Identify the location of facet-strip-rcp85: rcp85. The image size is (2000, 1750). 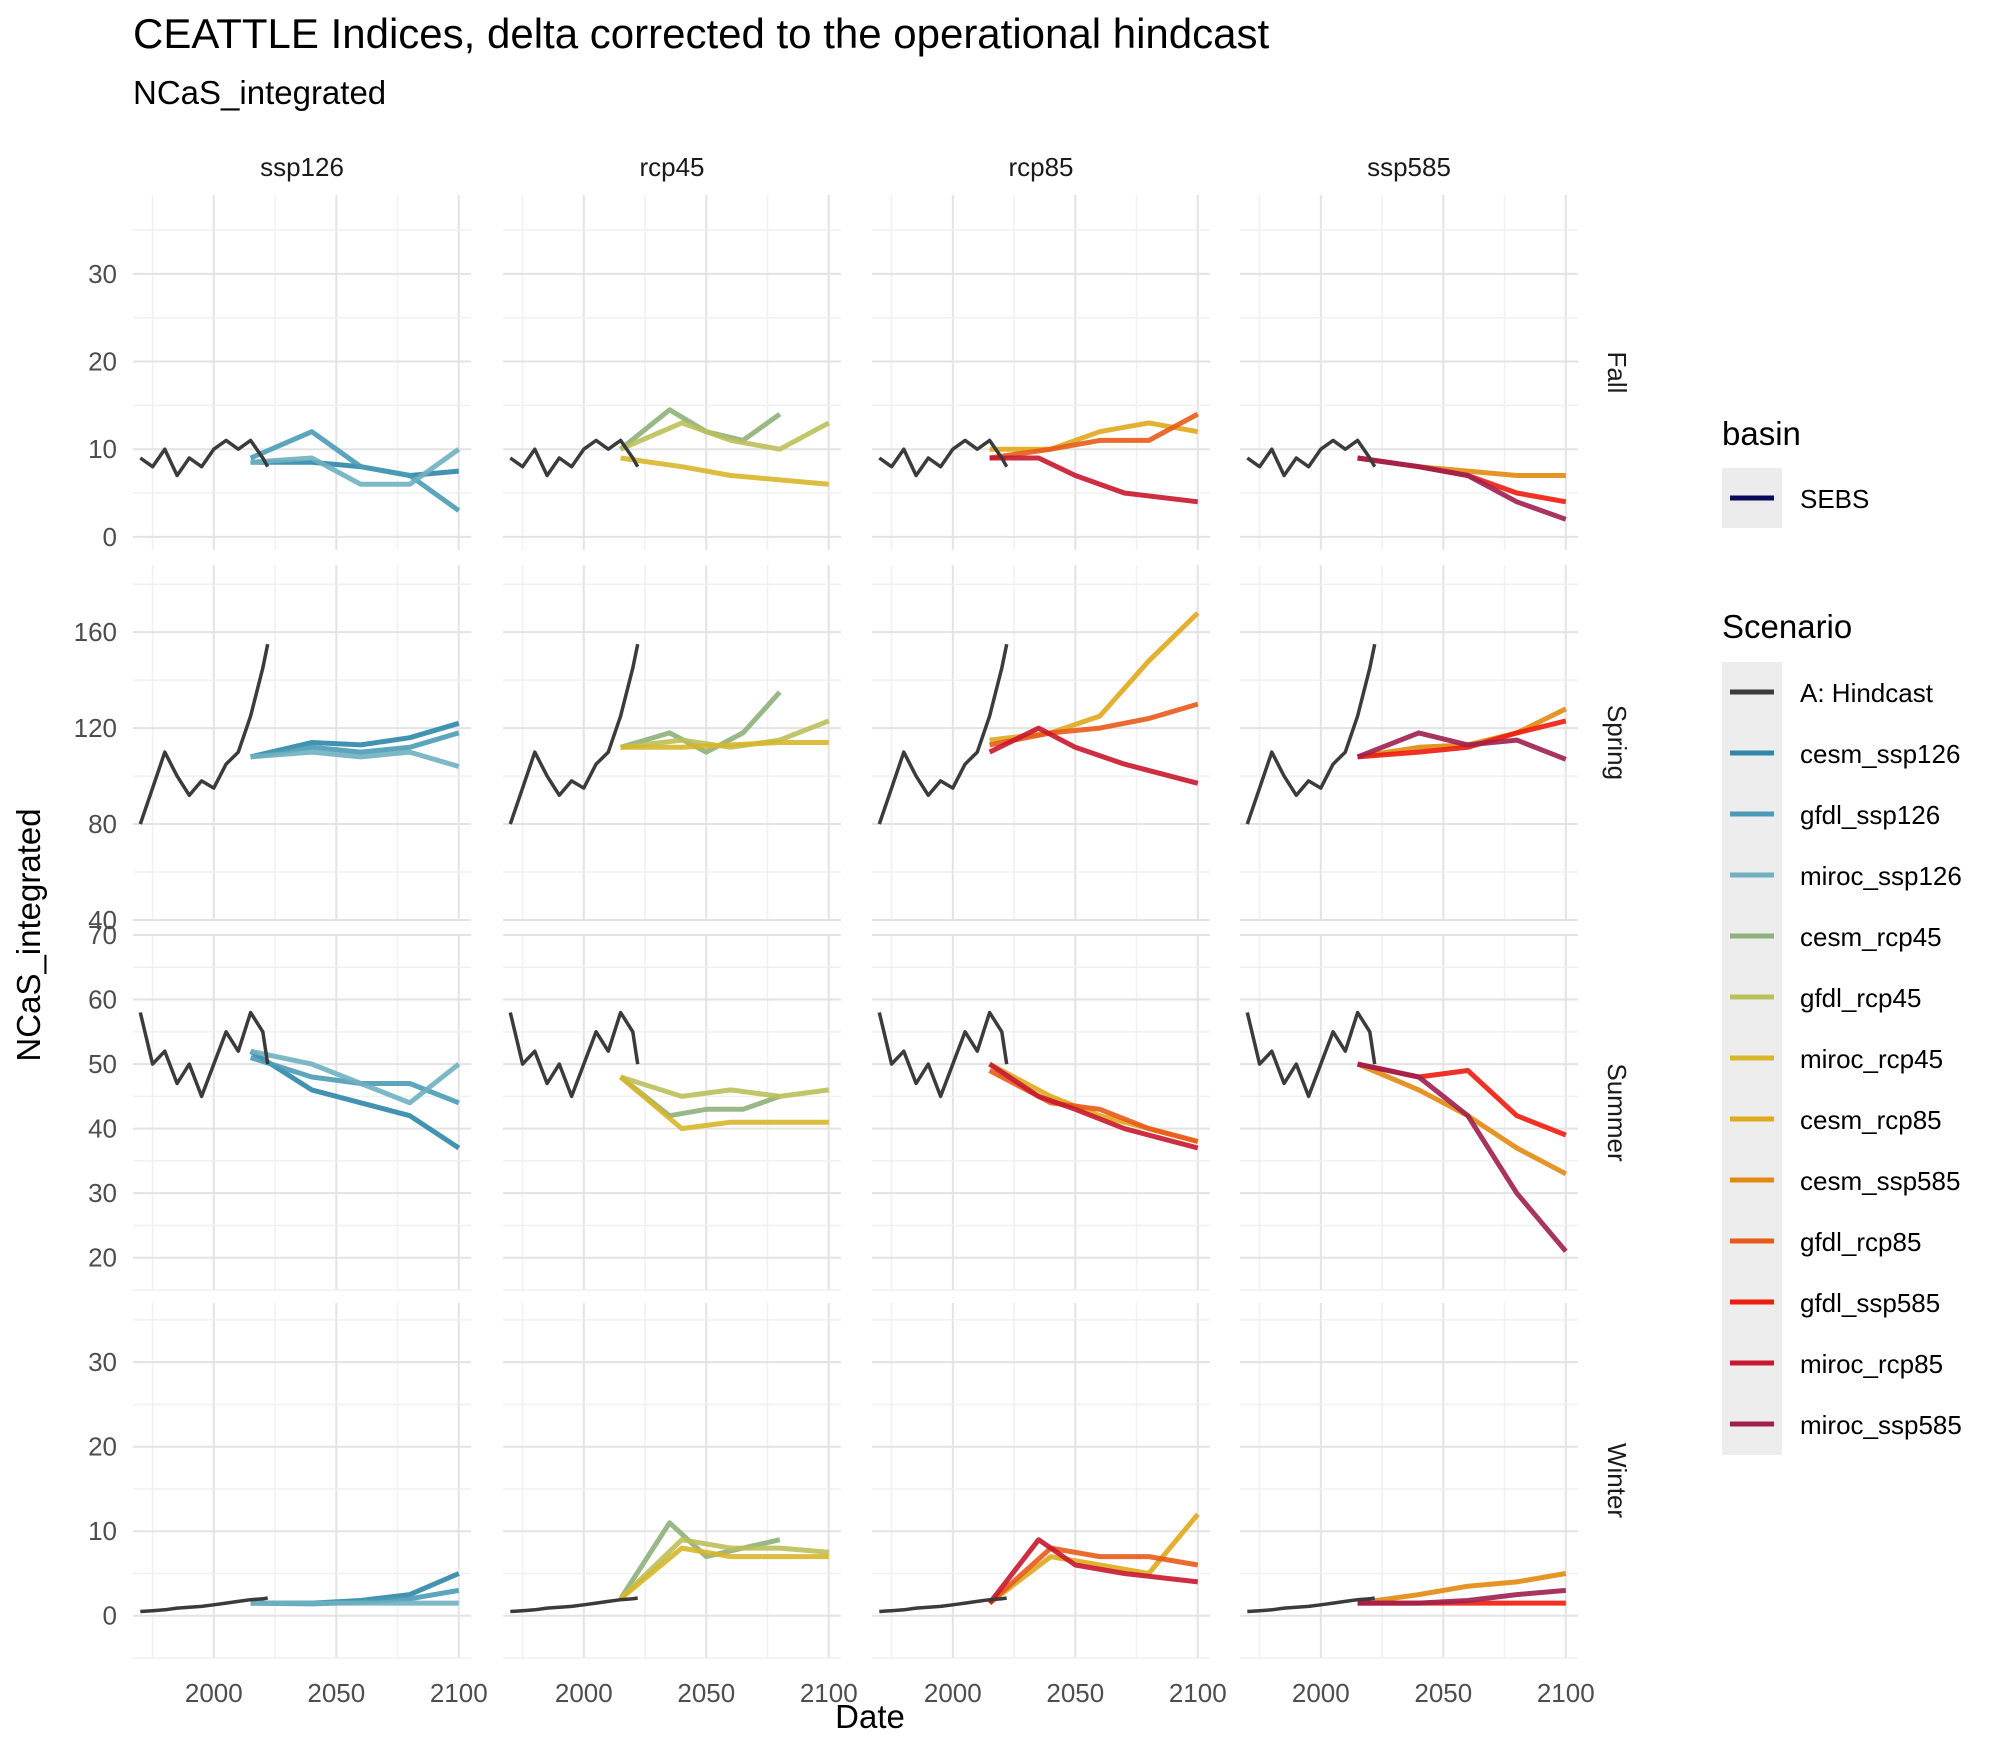
(1040, 167).